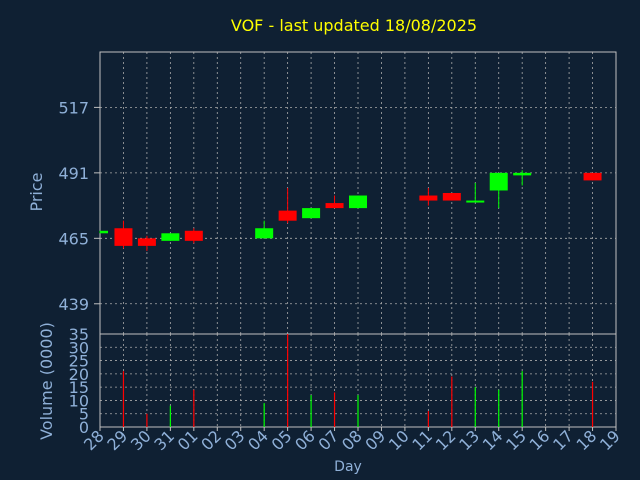 Image resolution: width=640 pixels, height=480 pixels. I want to click on chart-title: VOF - last updated 18/08/2025, so click(354, 25).